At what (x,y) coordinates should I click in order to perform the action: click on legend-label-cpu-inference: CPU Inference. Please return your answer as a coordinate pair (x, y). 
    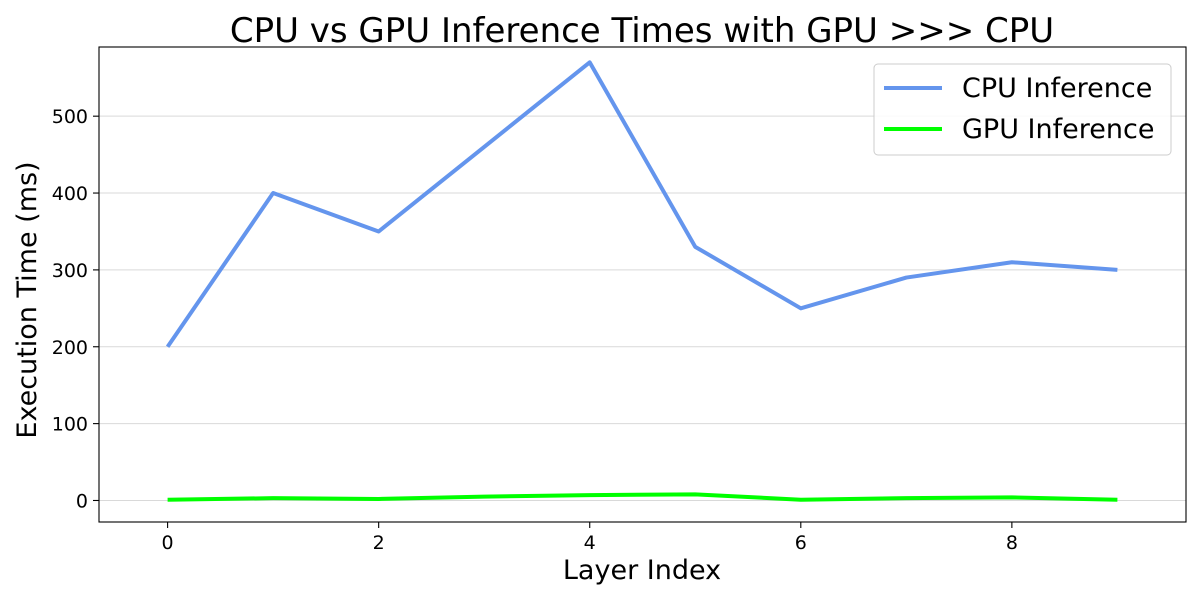
    Looking at the image, I should click on (1057, 88).